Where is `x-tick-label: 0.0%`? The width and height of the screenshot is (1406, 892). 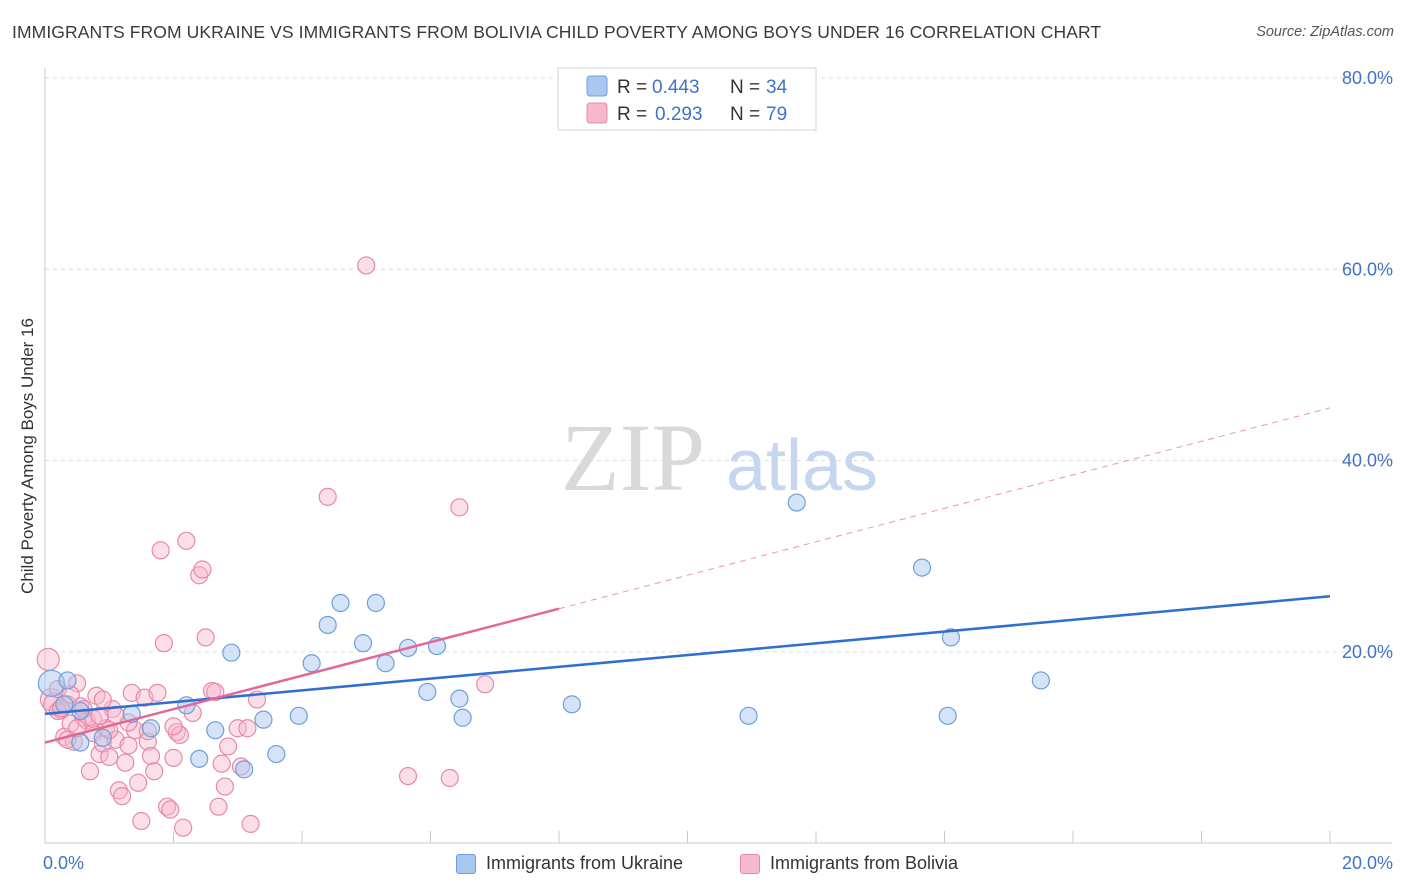
x-tick-label: 0.0% is located at coordinates (63, 863).